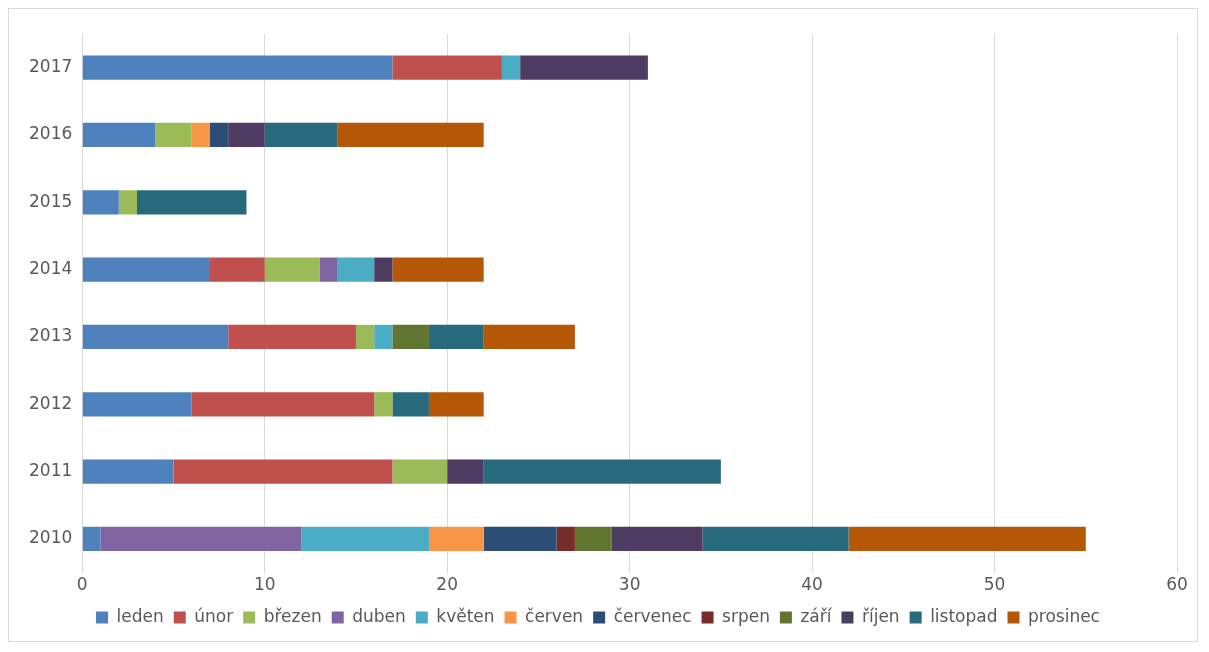  Describe the element at coordinates (1064, 615) in the screenshot. I see `legend-label: prosinec` at that location.